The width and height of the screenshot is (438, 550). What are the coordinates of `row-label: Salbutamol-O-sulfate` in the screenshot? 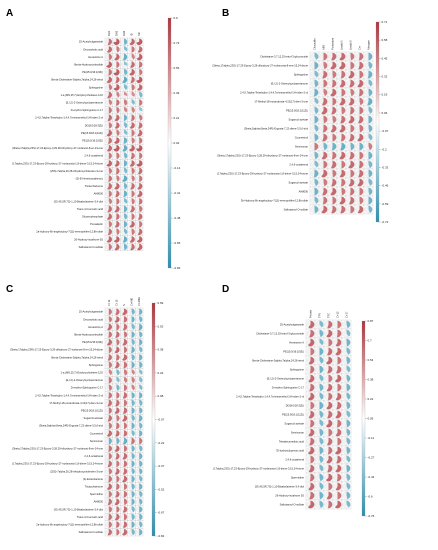 It's located at (91, 532).